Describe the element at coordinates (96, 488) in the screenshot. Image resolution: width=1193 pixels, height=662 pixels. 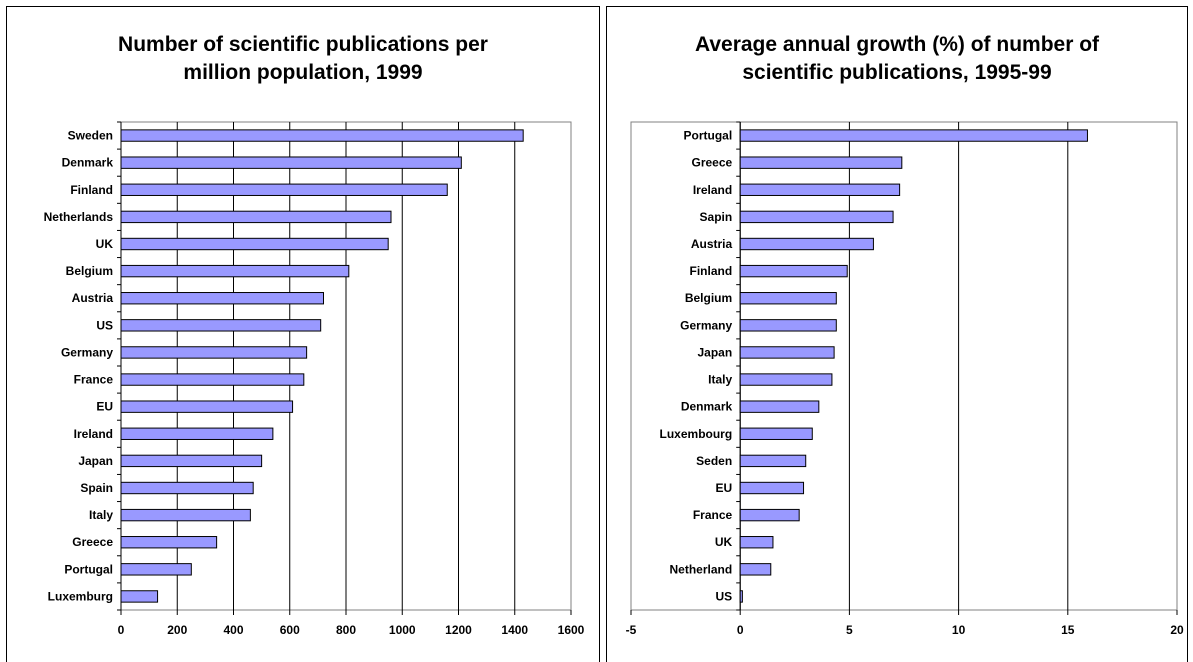
I see `category-label: Spain` at that location.